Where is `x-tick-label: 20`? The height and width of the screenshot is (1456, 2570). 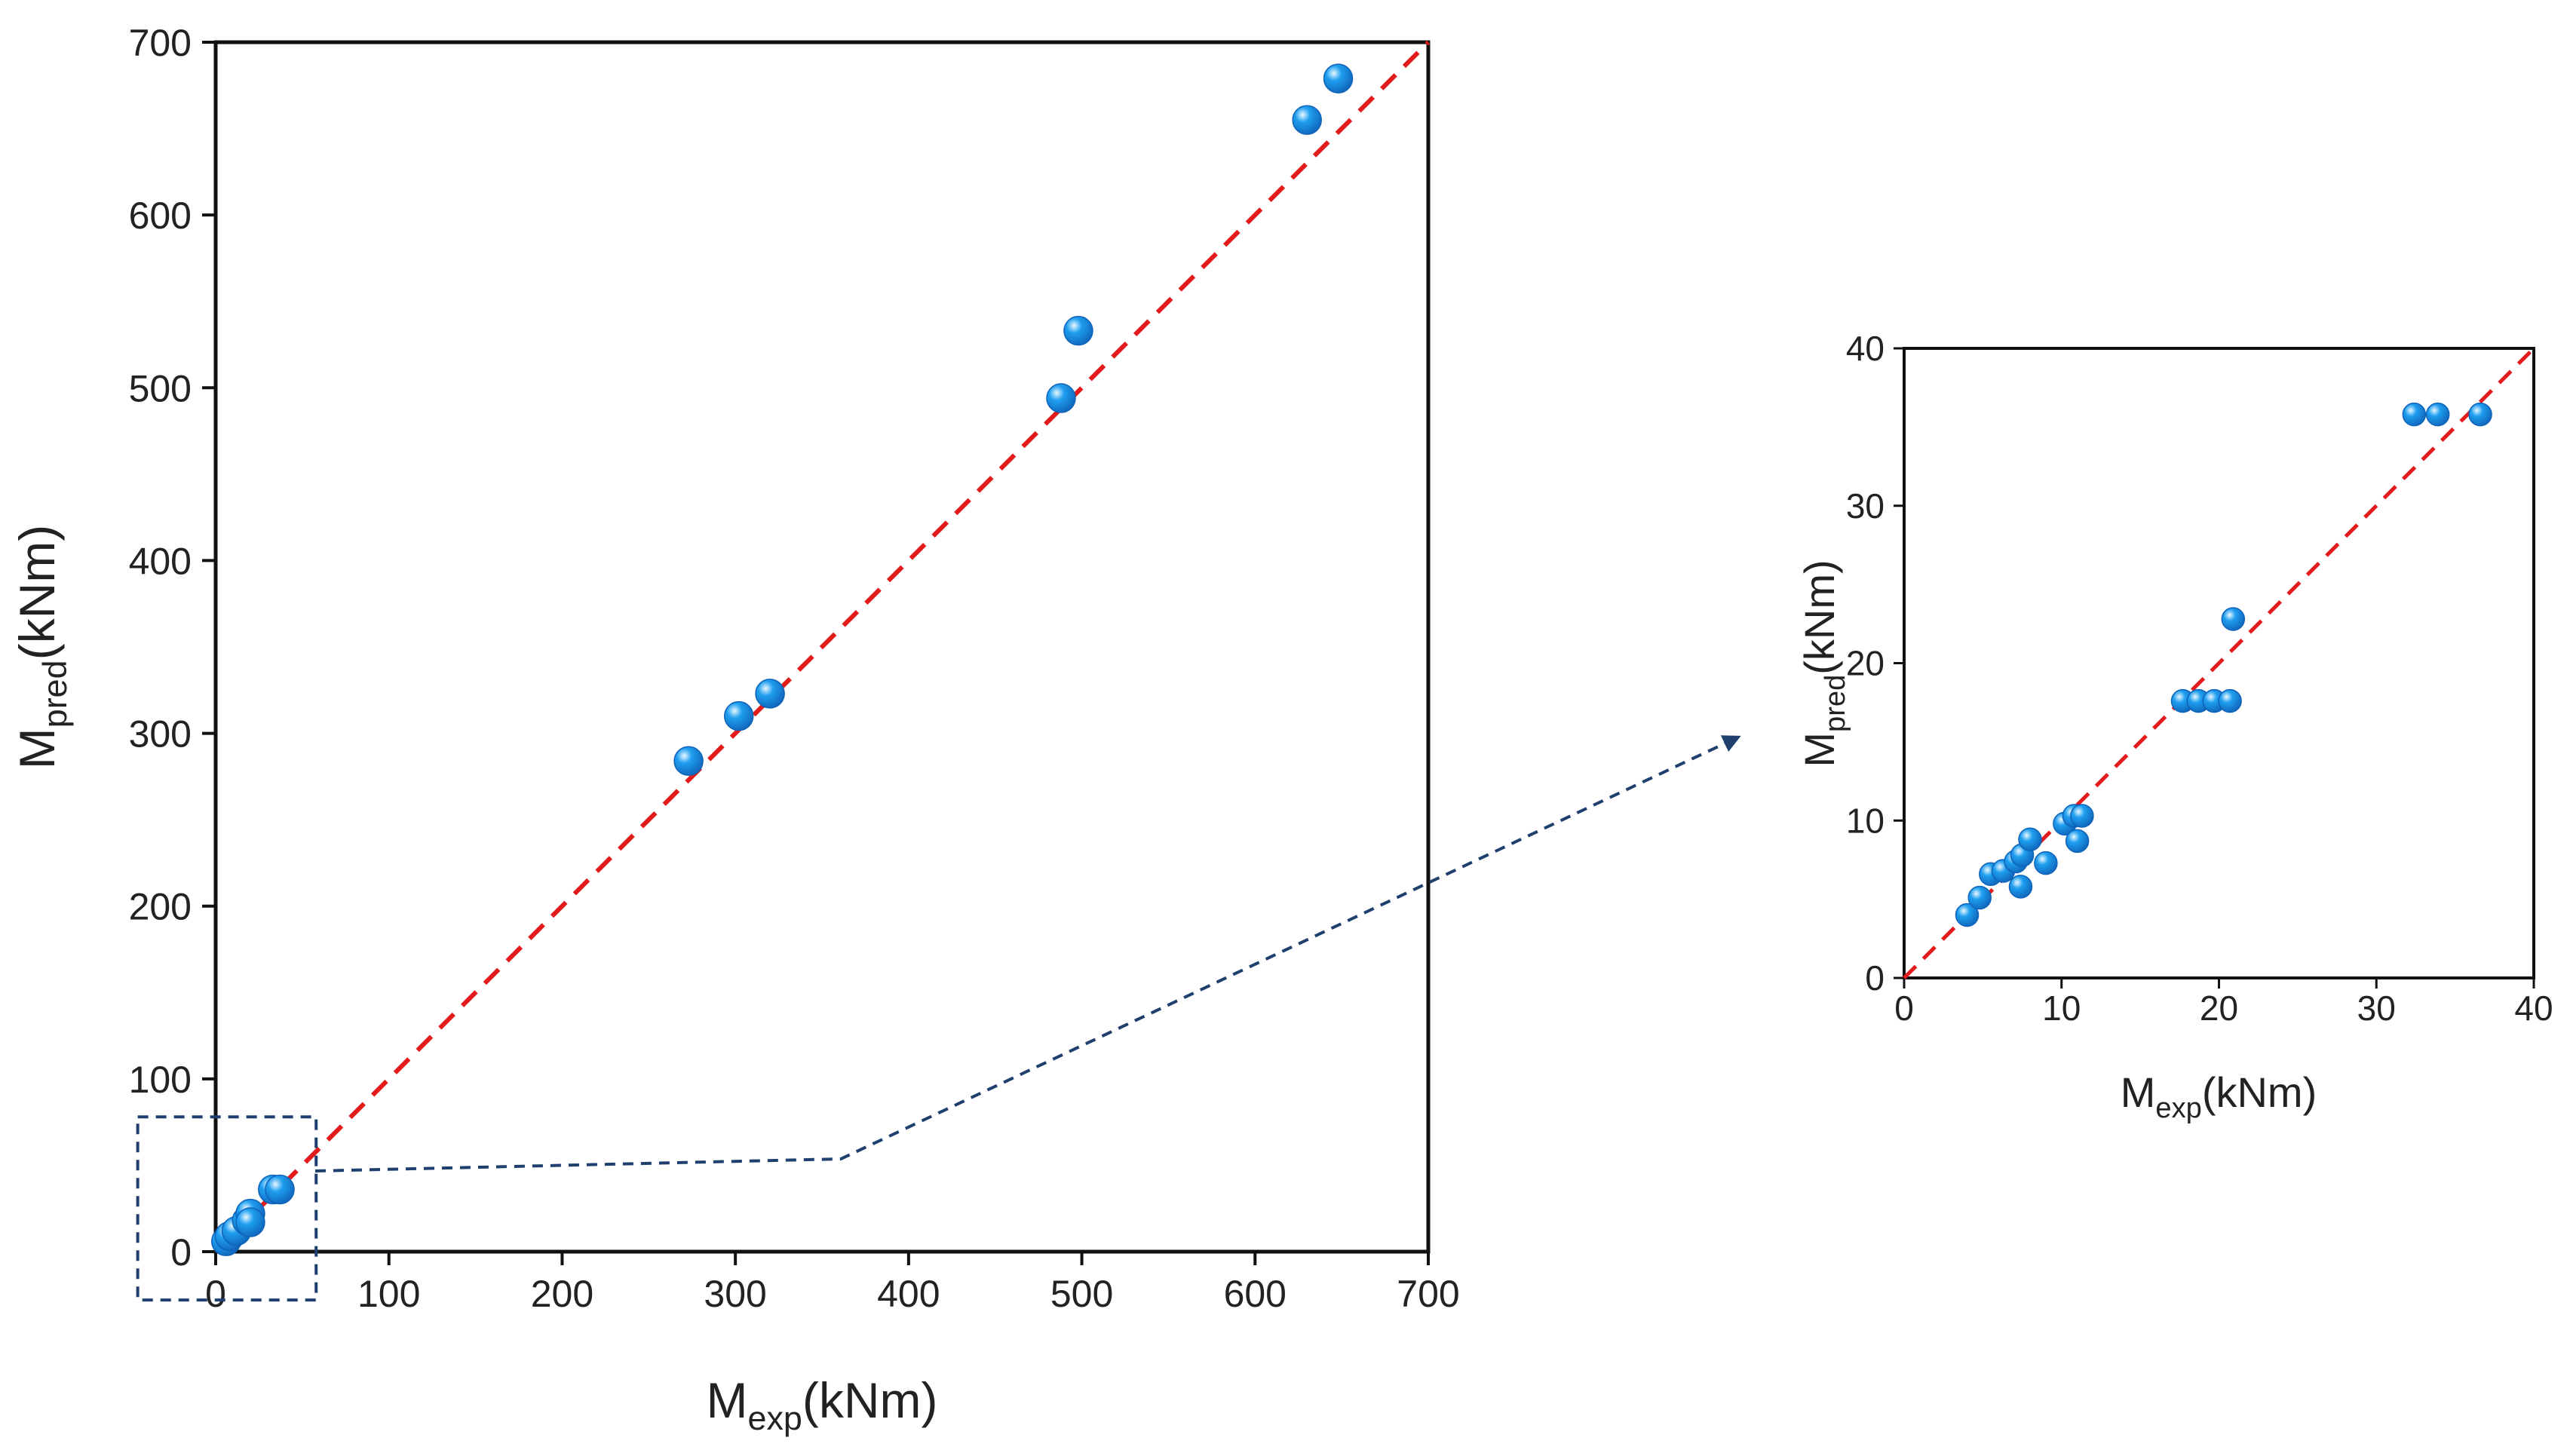
x-tick-label: 20 is located at coordinates (2219, 1008).